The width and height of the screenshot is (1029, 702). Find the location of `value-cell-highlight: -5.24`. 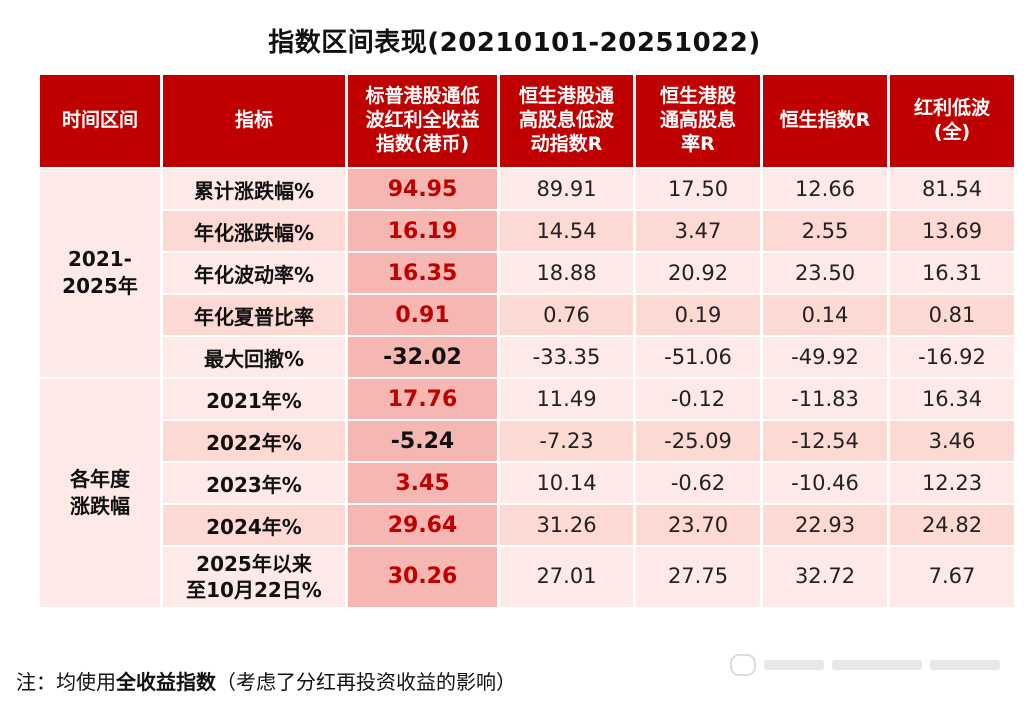

value-cell-highlight: -5.24 is located at coordinates (422, 441).